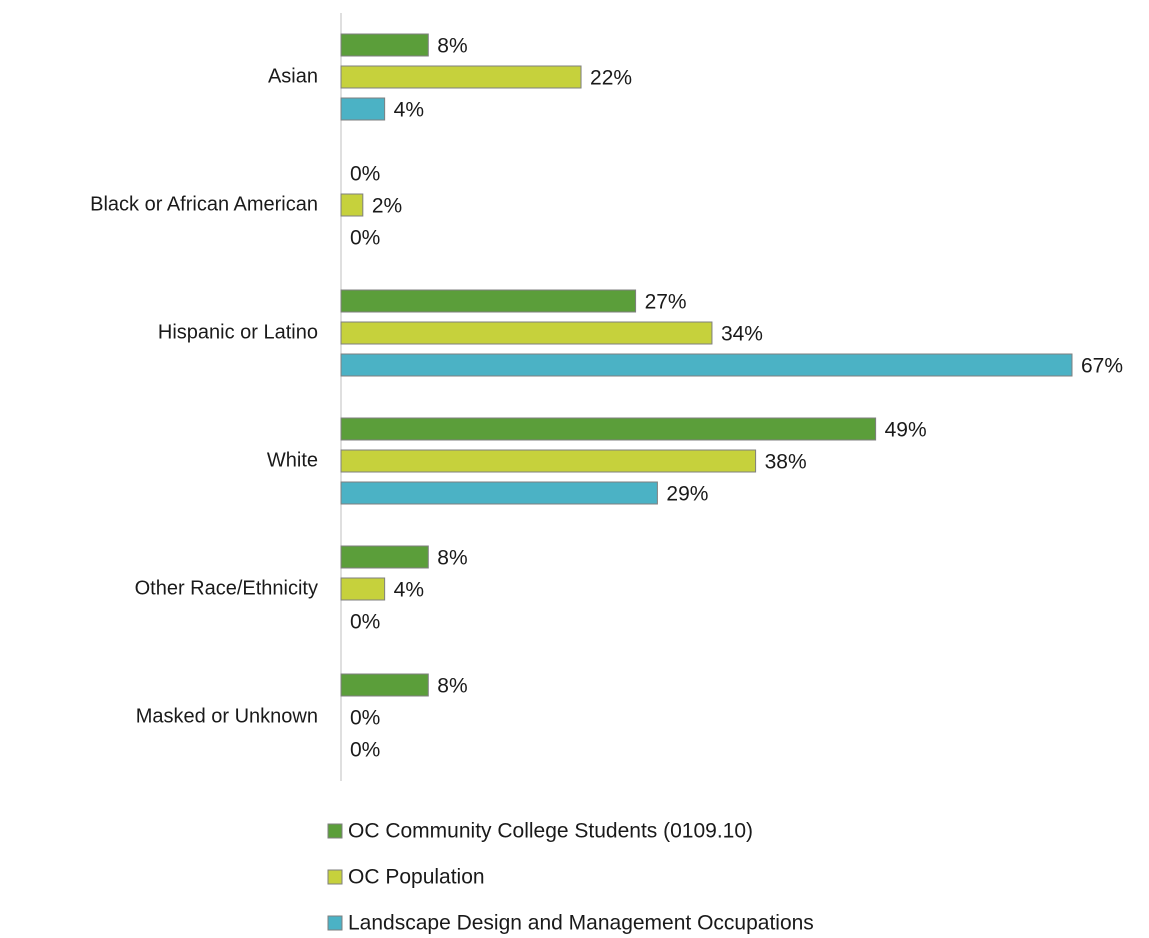 The height and width of the screenshot is (938, 1149). Describe the element at coordinates (786, 462) in the screenshot. I see `data-label: 38%` at that location.